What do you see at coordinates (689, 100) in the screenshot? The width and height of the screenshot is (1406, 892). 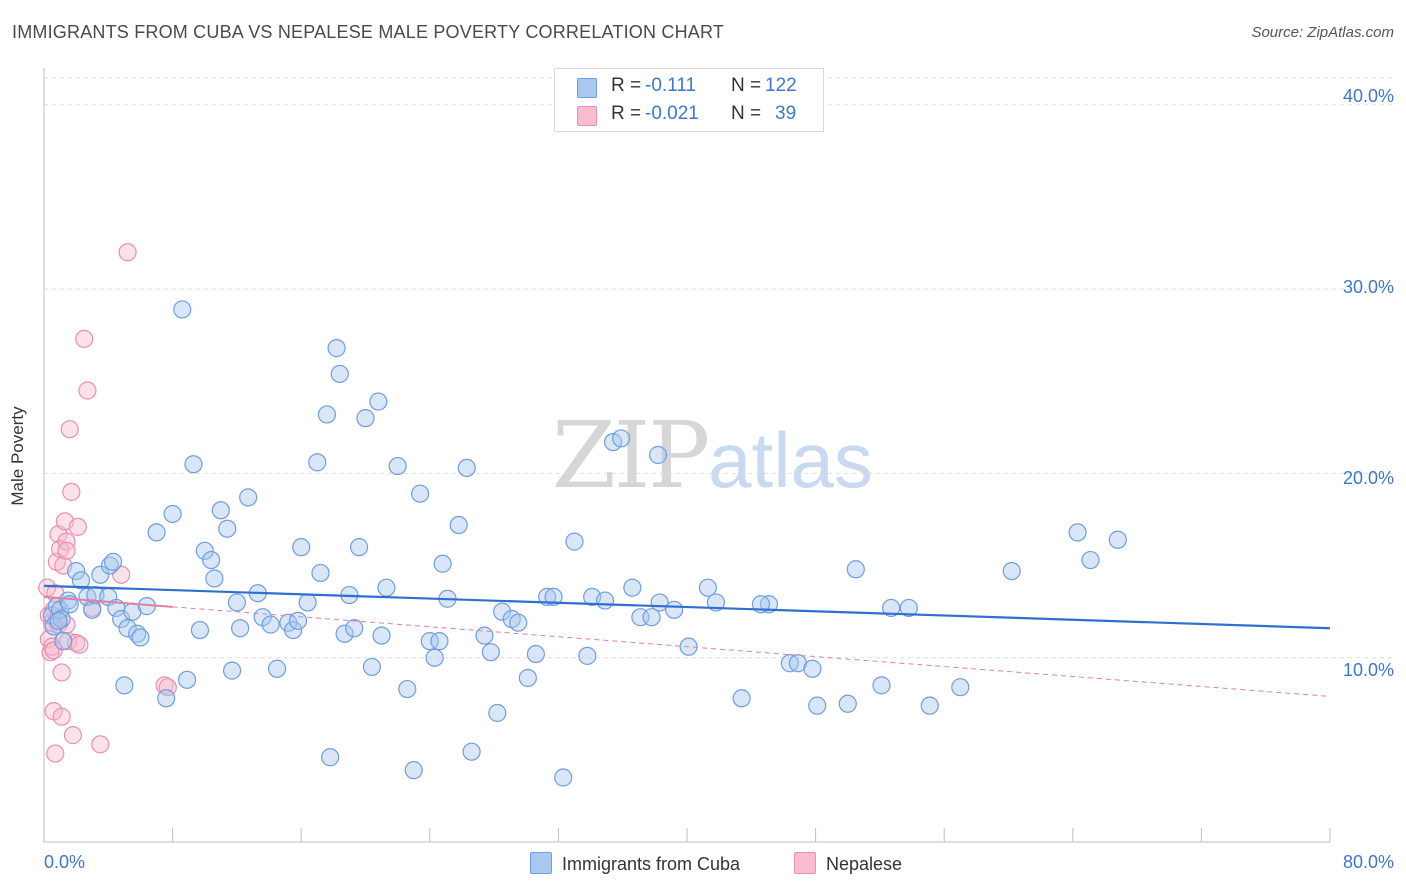 I see `correlation-legend: R = -0.111 N = 122 R = -0.021 N = 39` at bounding box center [689, 100].